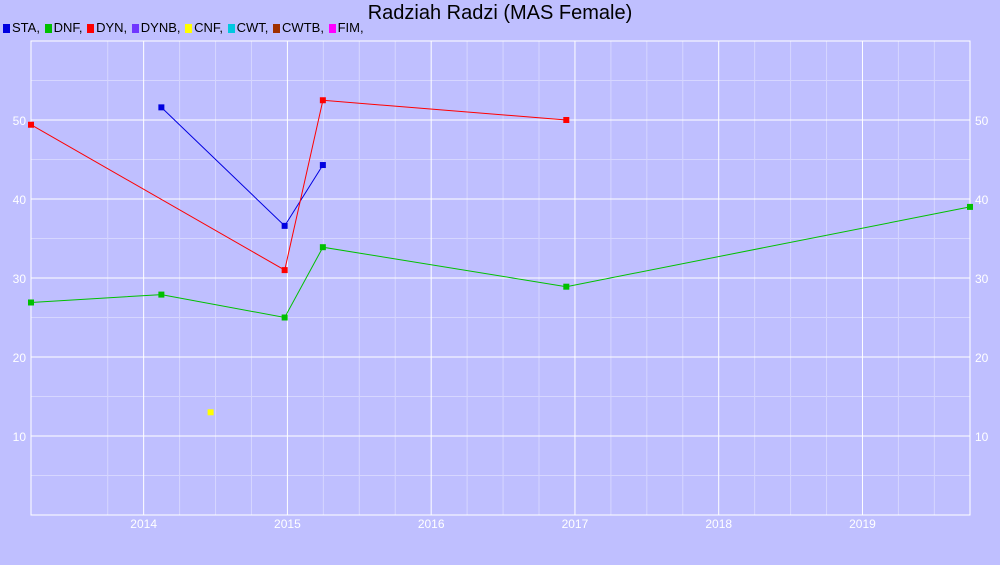 The height and width of the screenshot is (565, 1000). What do you see at coordinates (91, 28) in the screenshot?
I see `legend-swatch-dyn` at bounding box center [91, 28].